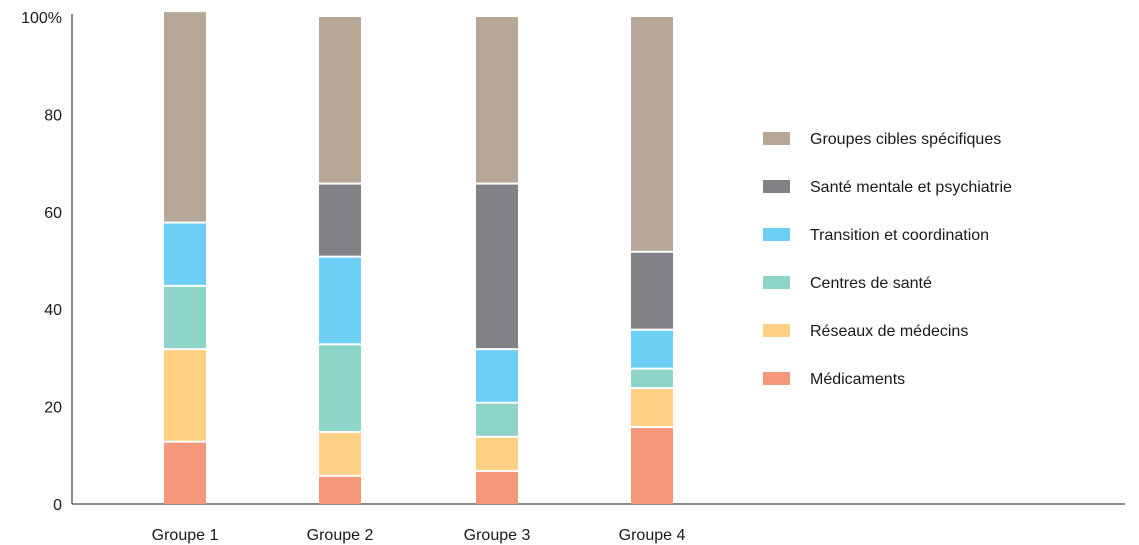 This screenshot has height=545, width=1139. I want to click on legend-item-centres-de-sante: Centres de santé, so click(847, 283).